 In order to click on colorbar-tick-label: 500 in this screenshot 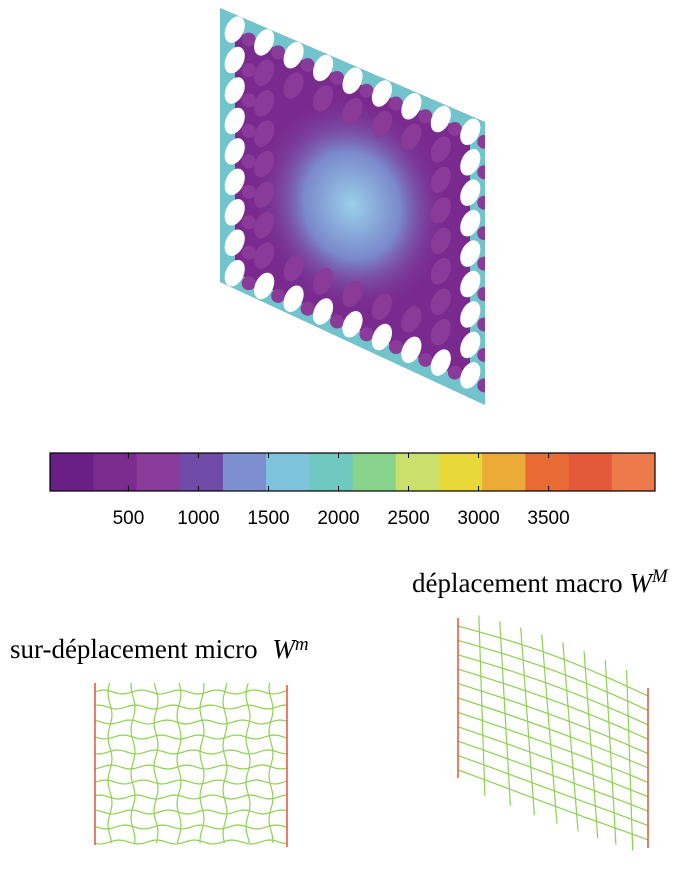, I will do `click(129, 518)`.